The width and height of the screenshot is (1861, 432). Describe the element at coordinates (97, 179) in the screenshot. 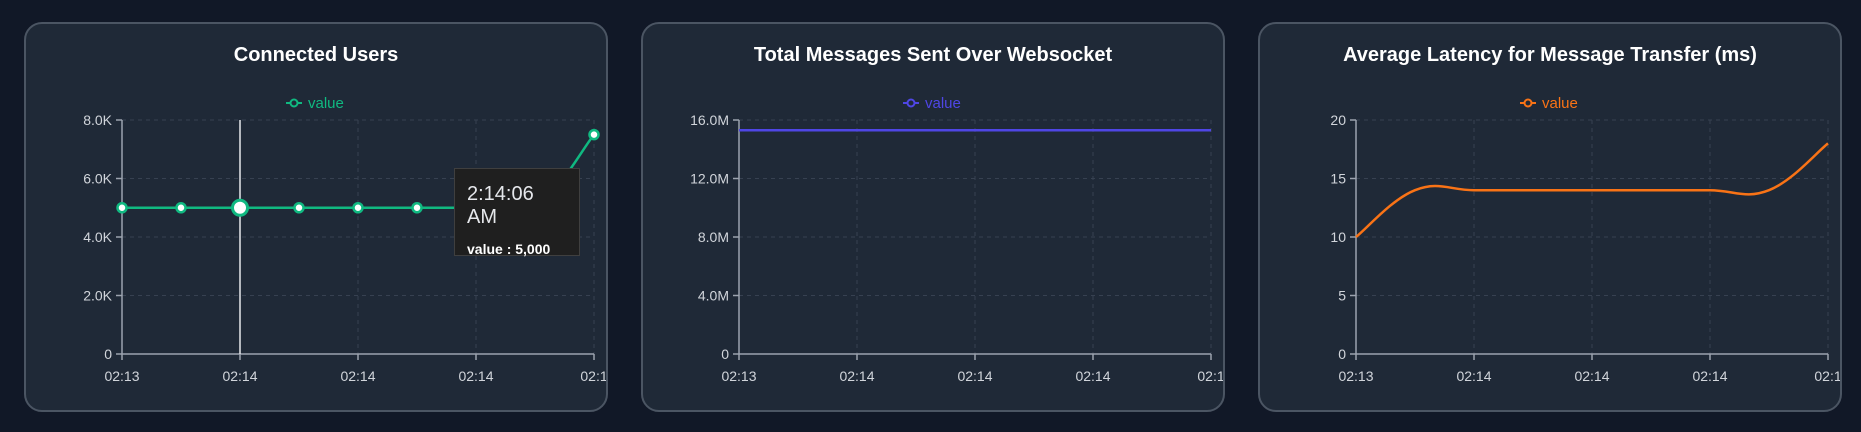

I see `y-tick-label: 6.0K` at that location.